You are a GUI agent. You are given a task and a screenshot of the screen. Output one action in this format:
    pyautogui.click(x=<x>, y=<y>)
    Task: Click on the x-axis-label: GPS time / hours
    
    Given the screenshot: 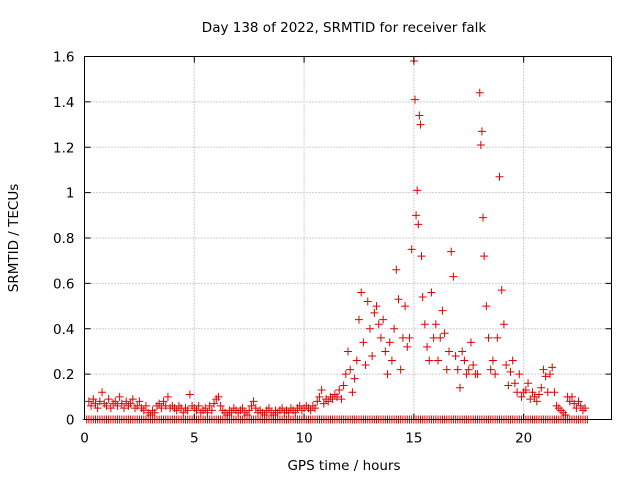 What is the action you would take?
    pyautogui.click(x=343, y=466)
    